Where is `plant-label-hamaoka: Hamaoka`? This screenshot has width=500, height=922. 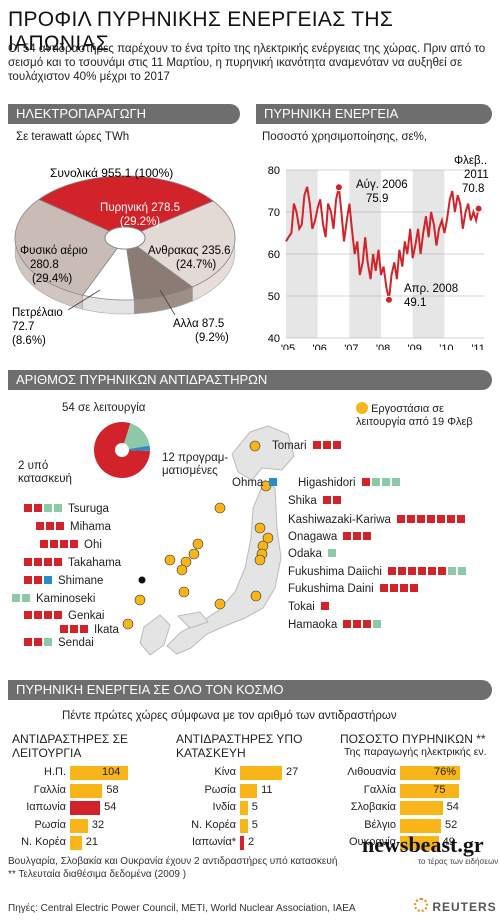
plant-label-hamaoka: Hamaoka is located at coordinates (335, 625).